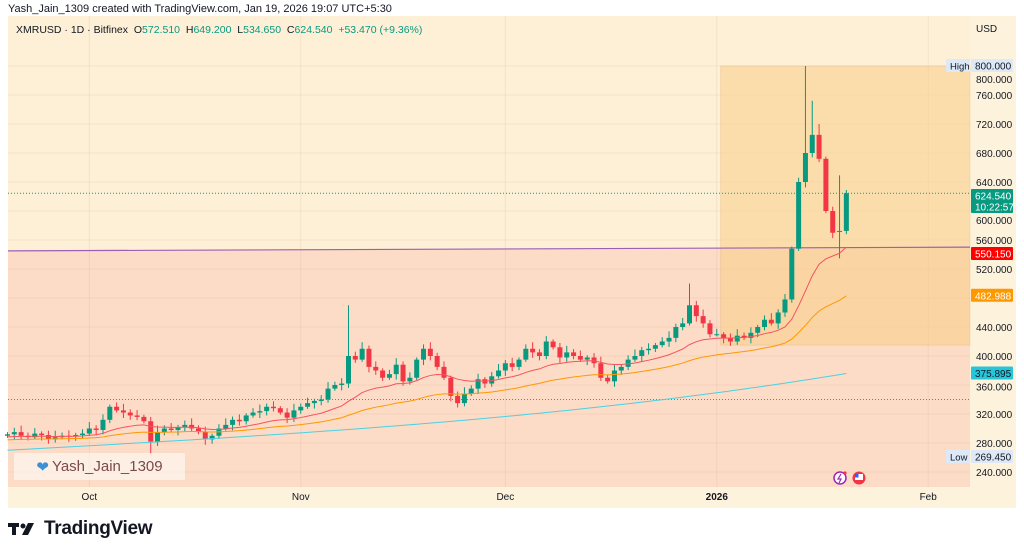  What do you see at coordinates (427, 411) in the screenshot?
I see `ma-long-line` at bounding box center [427, 411].